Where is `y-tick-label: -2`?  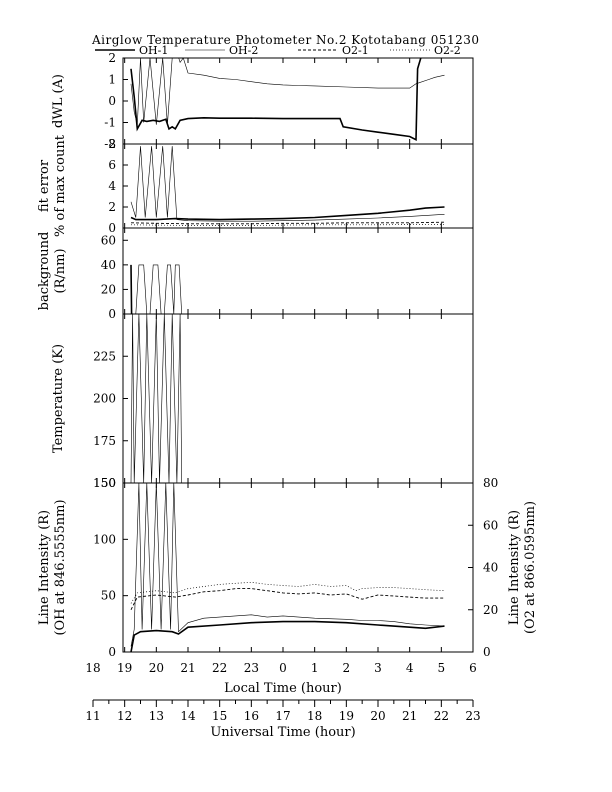 y-tick-label: -2 is located at coordinates (110, 144).